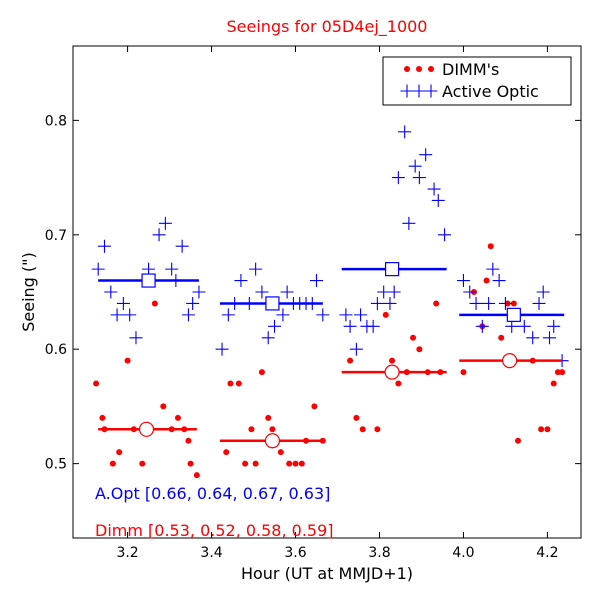 This screenshot has height=604, width=600. Describe the element at coordinates (463, 553) in the screenshot. I see `x-tick-label: 4.0` at that location.